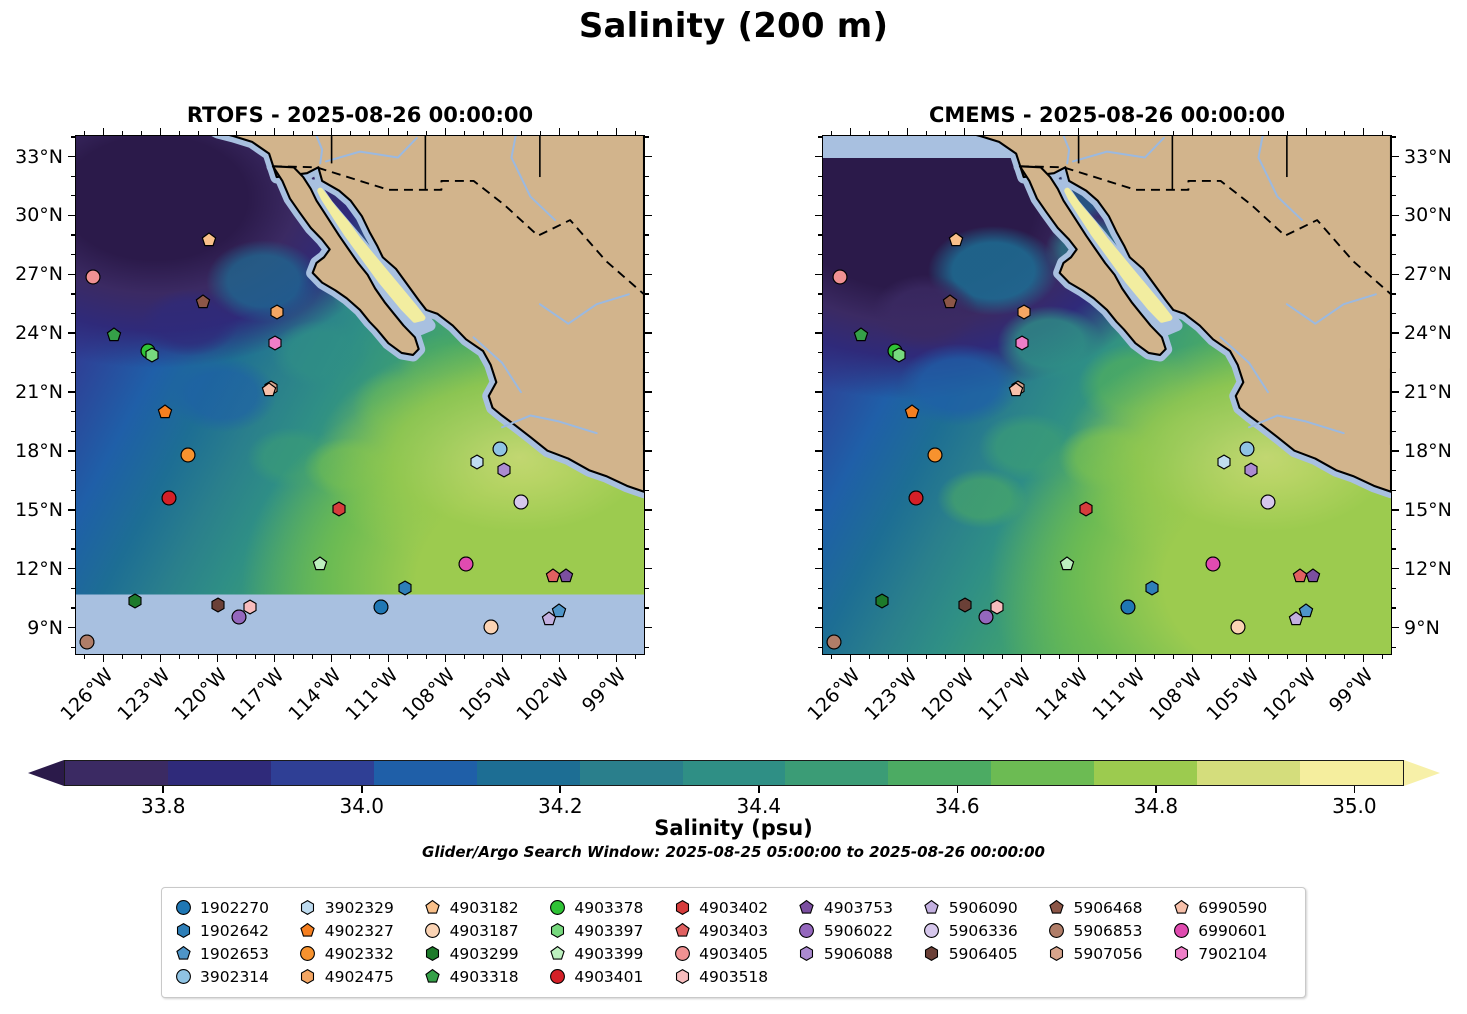 The width and height of the screenshot is (1467, 1014). I want to click on legend-item: 5906405, so click(983, 953).